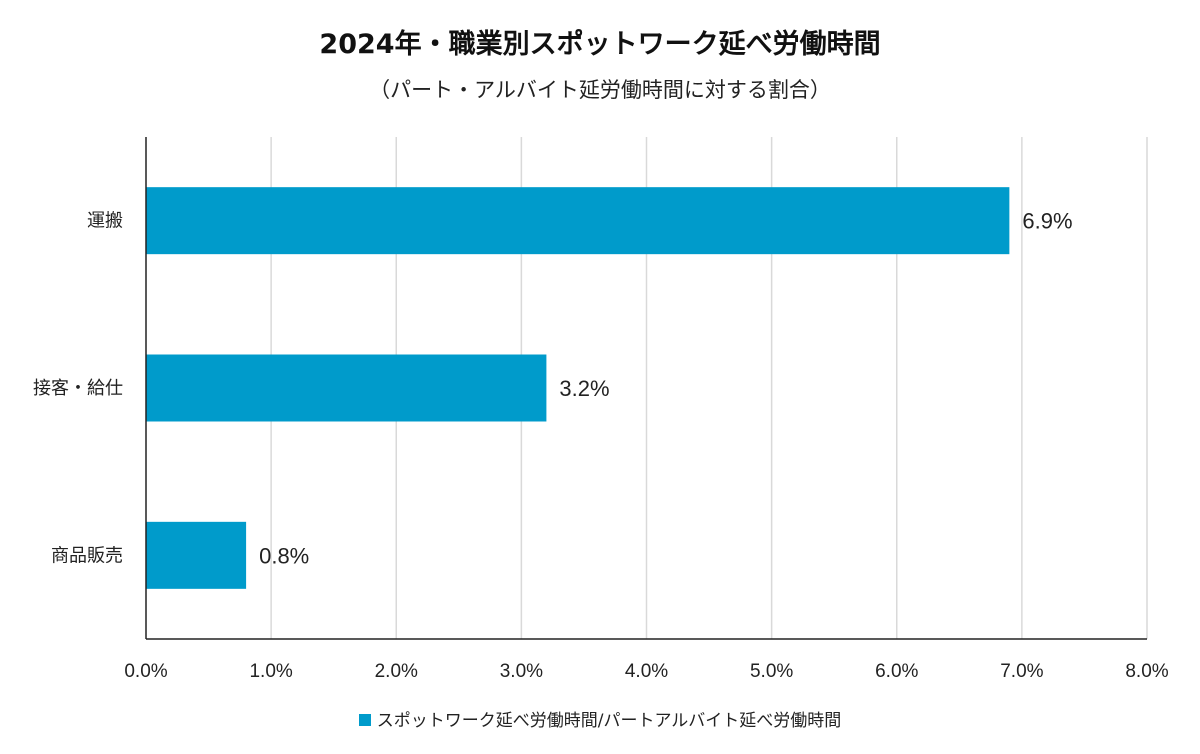 This screenshot has width=1200, height=754. I want to click on category-label: 運搬, so click(105, 221).